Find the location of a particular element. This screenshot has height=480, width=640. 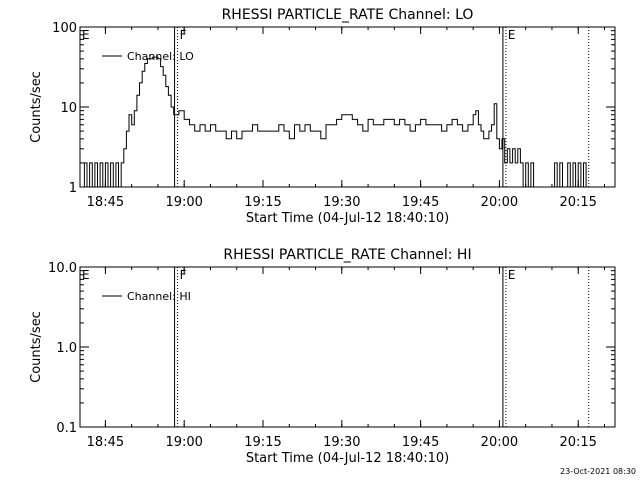

x-tick-label-hi: 20:00 is located at coordinates (499, 442).